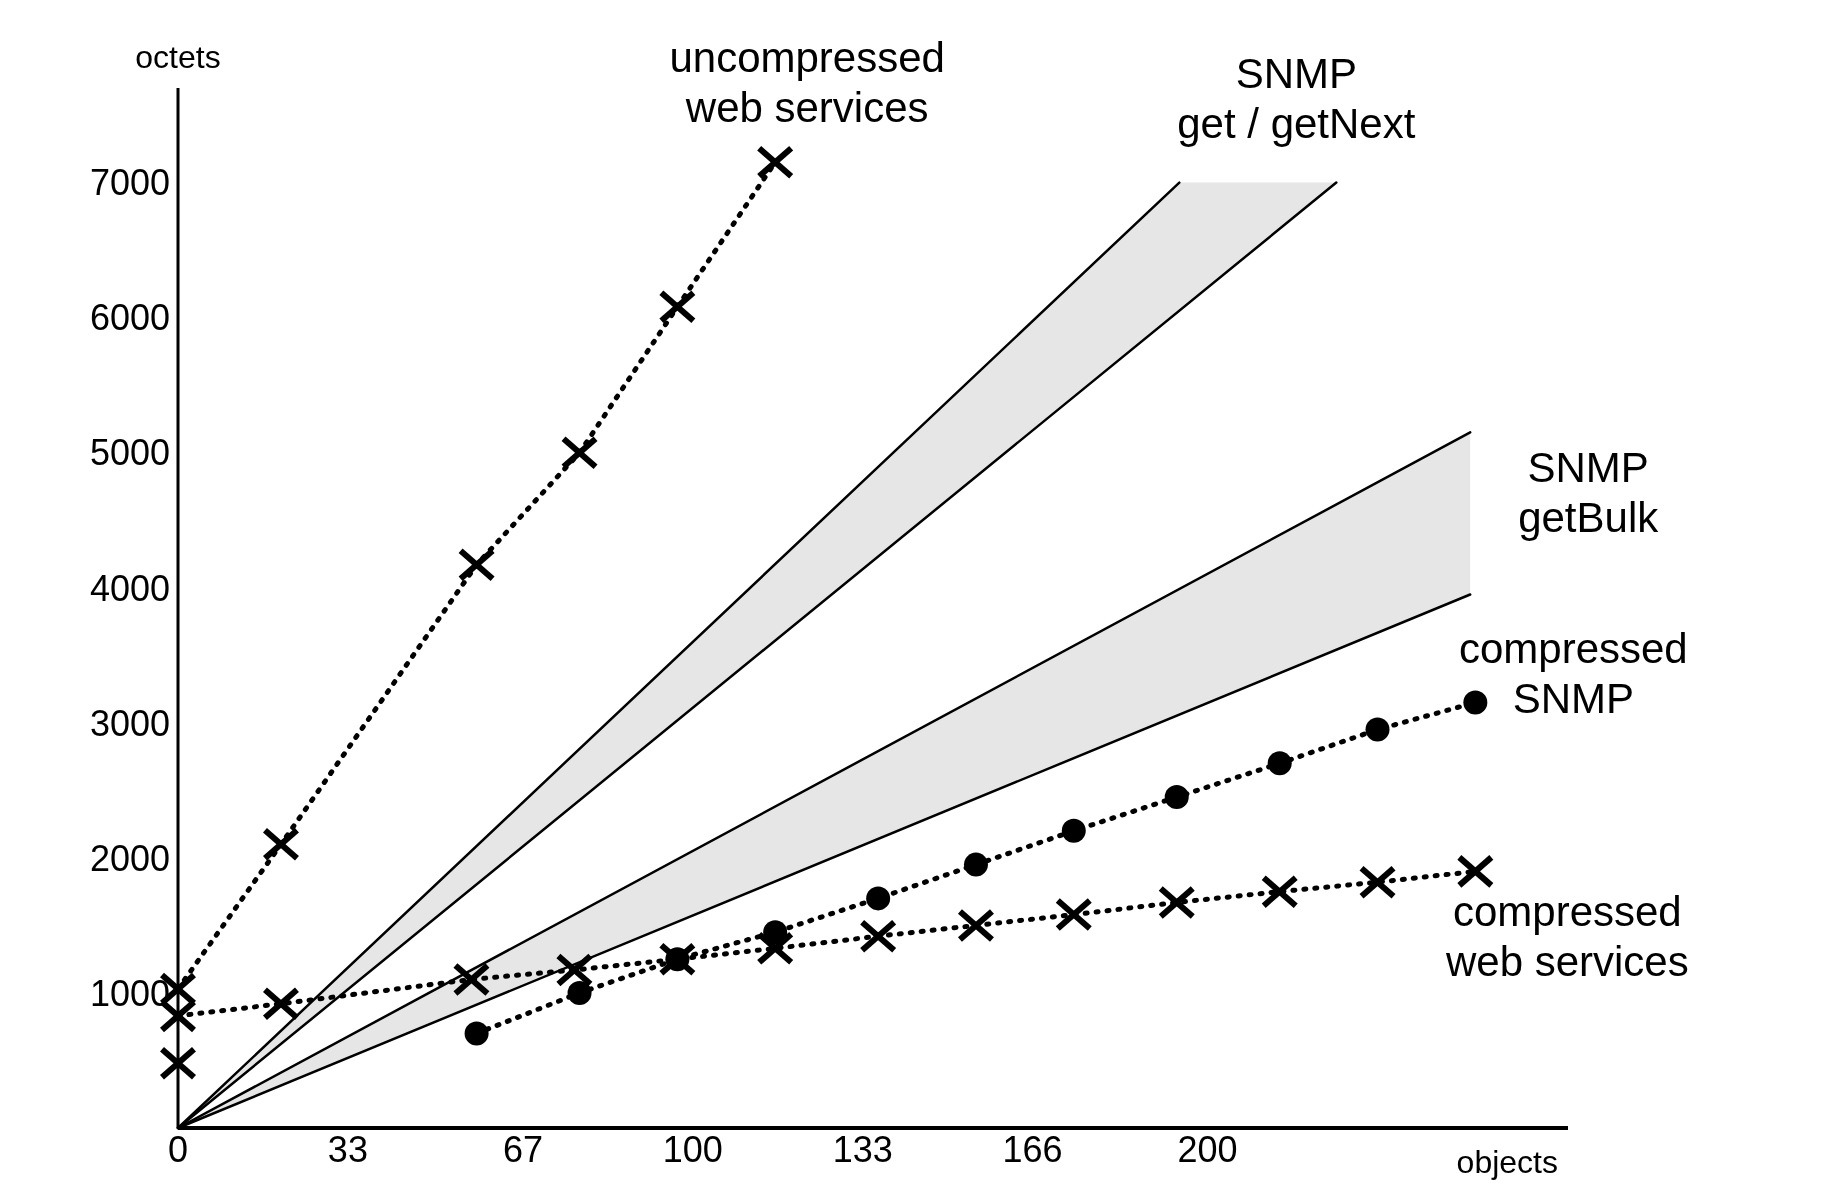 The width and height of the screenshot is (1824, 1197). I want to click on y-tick-label: 2000, so click(129, 858).